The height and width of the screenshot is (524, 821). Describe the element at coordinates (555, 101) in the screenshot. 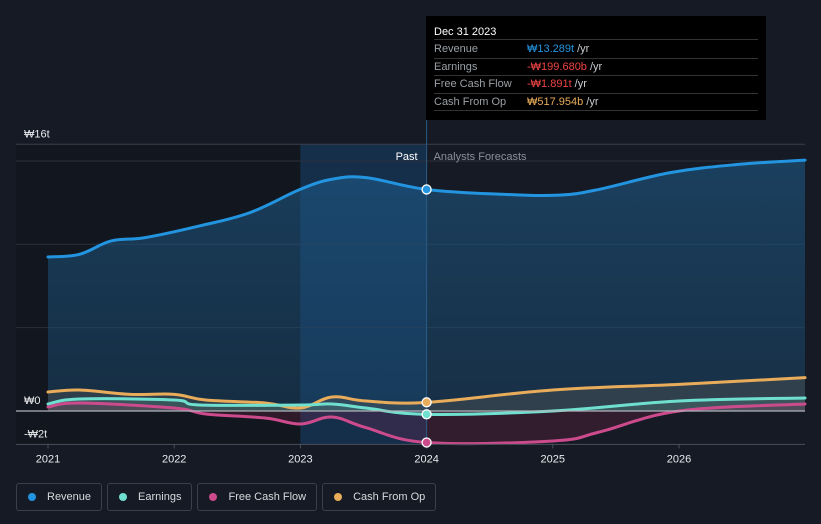

I see `tooltip-value: ₩517.954b` at that location.